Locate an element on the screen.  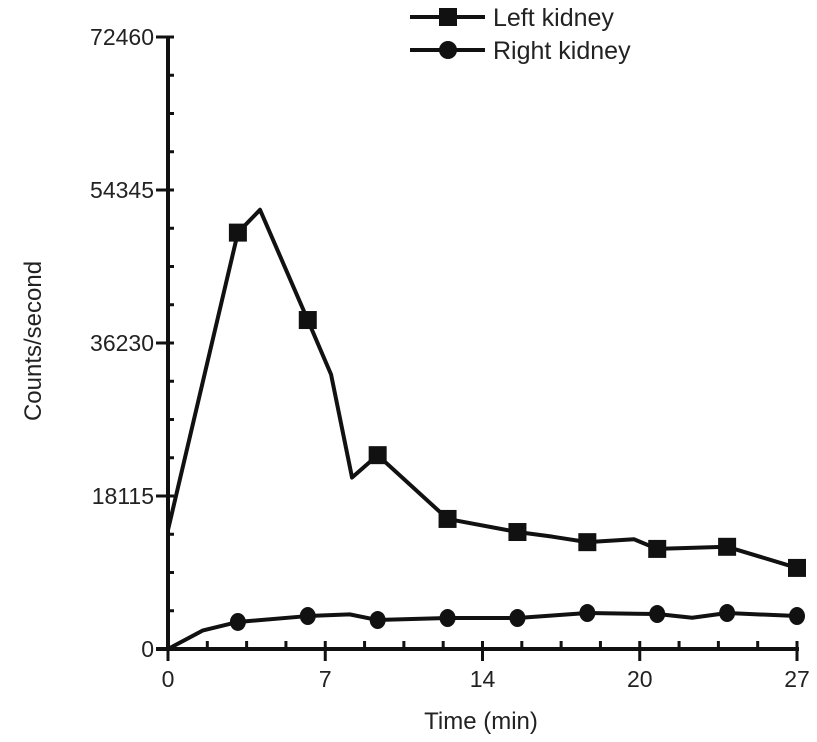
y-tick-label: 18115 is located at coordinates (123, 496).